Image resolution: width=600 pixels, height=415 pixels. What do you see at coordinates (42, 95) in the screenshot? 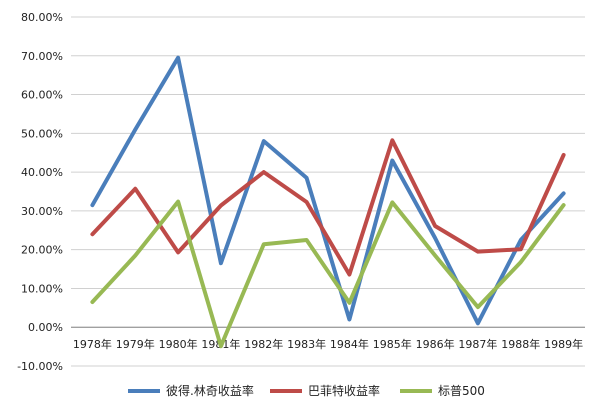
I see `y-tick-label: 60.00%` at bounding box center [42, 95].